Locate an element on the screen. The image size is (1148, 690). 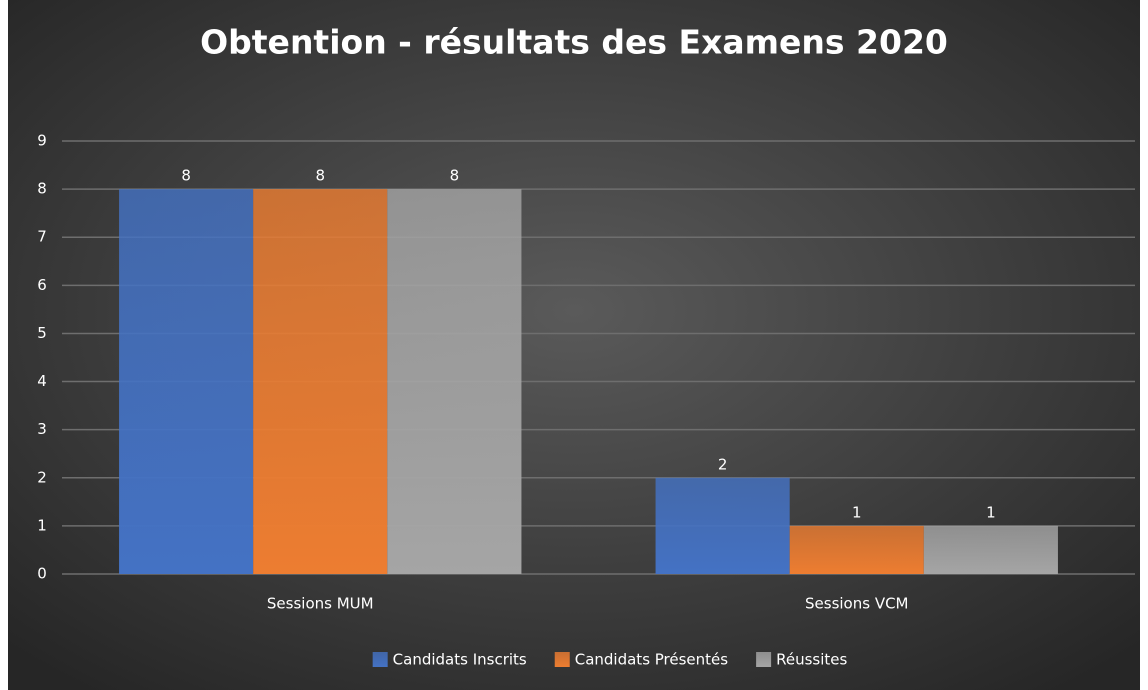
y-tick-label: 2 is located at coordinates (42, 477).